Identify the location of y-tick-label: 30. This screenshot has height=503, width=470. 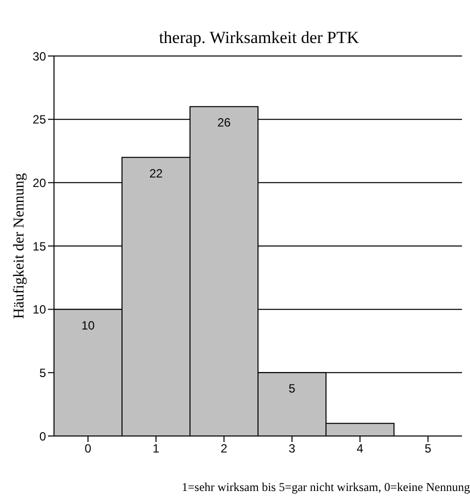
(39, 56).